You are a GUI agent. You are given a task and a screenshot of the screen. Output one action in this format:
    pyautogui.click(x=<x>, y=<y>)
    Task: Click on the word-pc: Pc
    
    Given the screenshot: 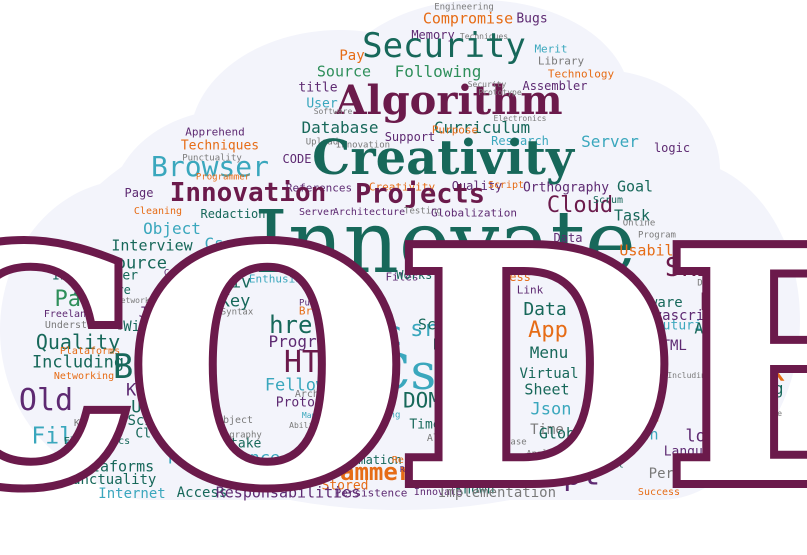 What is the action you would take?
    pyautogui.click(x=381, y=334)
    